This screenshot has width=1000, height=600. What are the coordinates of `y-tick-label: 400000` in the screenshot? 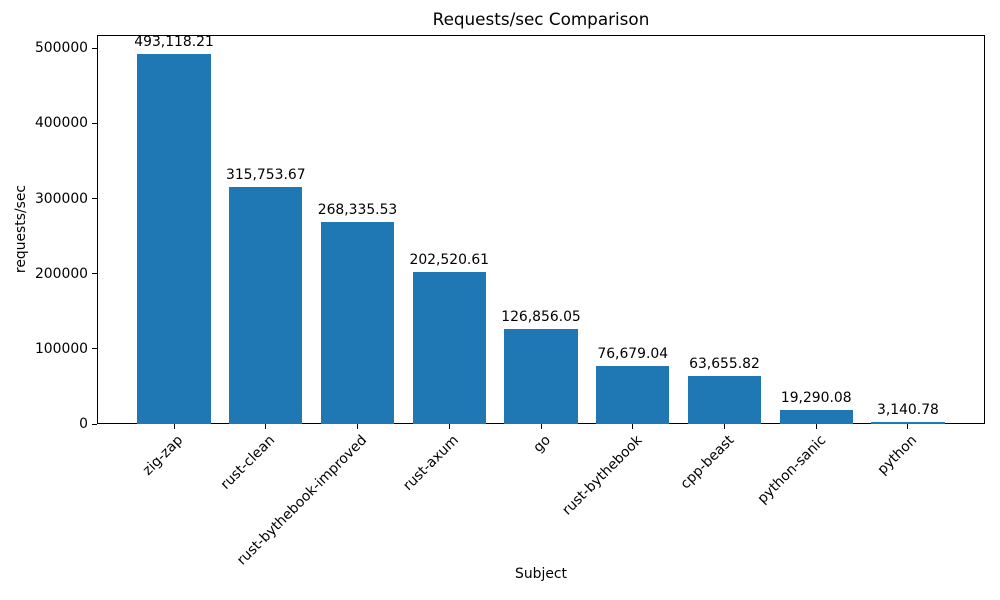 It's located at (61, 123).